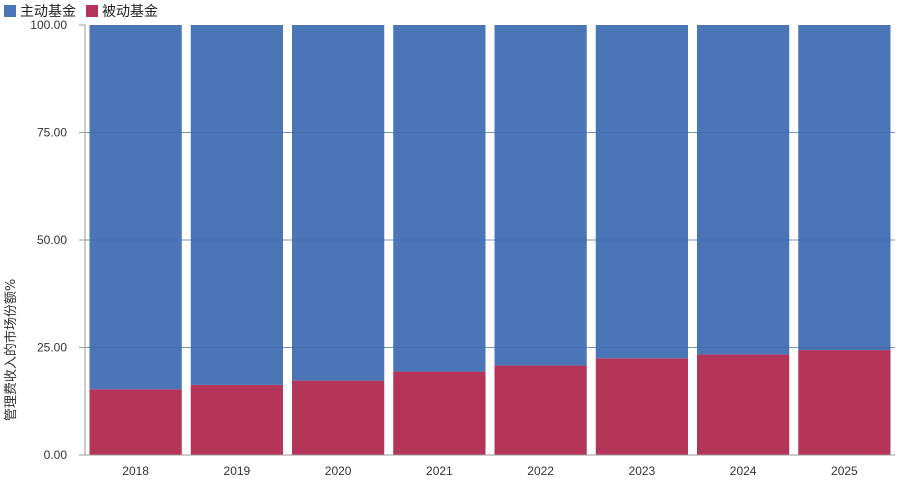  What do you see at coordinates (135, 422) in the screenshot?
I see `bar-passive-2018` at bounding box center [135, 422].